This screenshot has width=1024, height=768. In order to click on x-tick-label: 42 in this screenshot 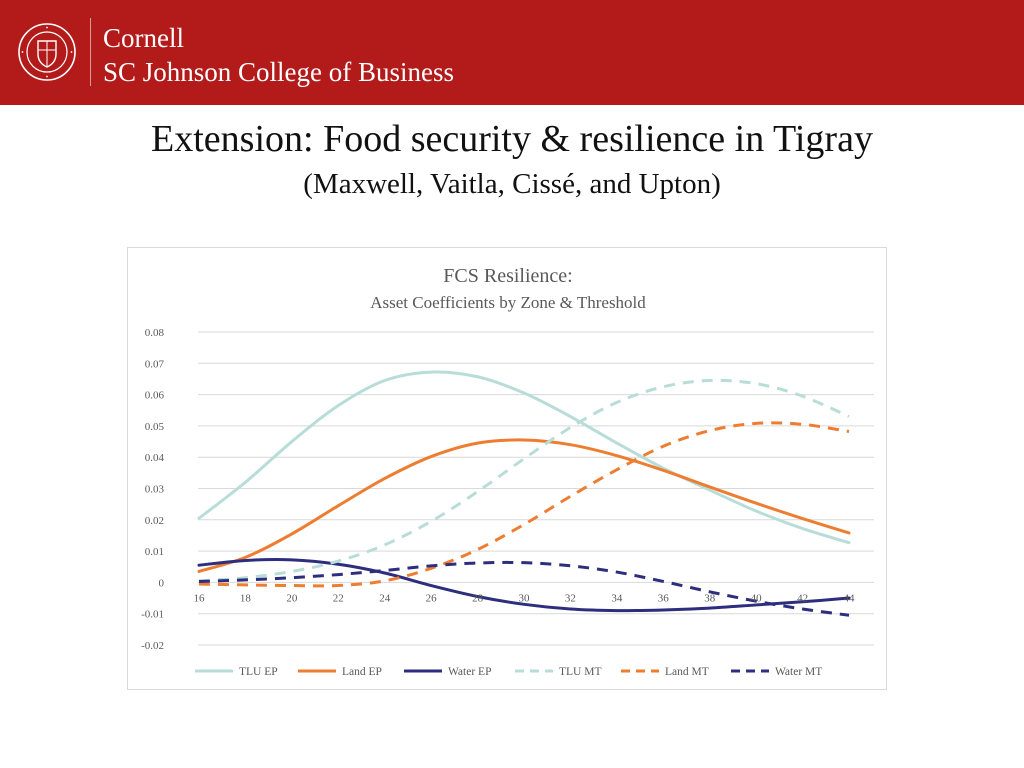, I will do `click(802, 598)`.